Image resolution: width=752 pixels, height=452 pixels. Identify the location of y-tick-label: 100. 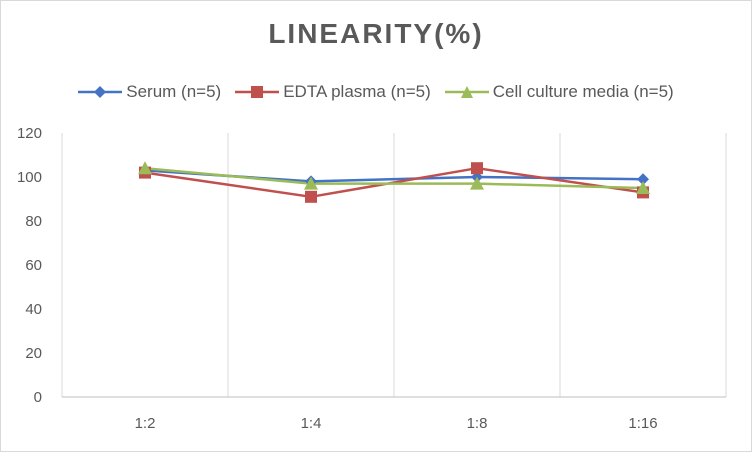
(29, 177).